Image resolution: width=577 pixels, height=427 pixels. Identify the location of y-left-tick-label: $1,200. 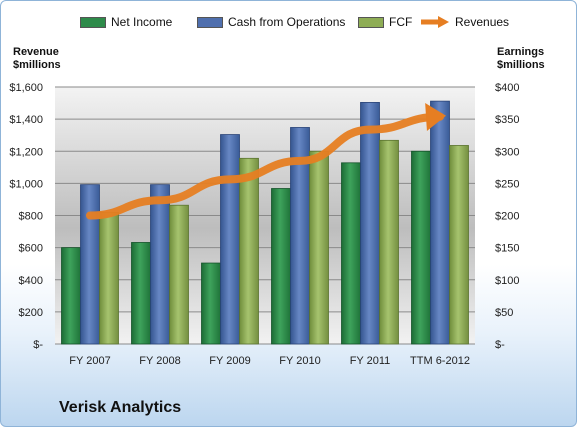
(26, 152).